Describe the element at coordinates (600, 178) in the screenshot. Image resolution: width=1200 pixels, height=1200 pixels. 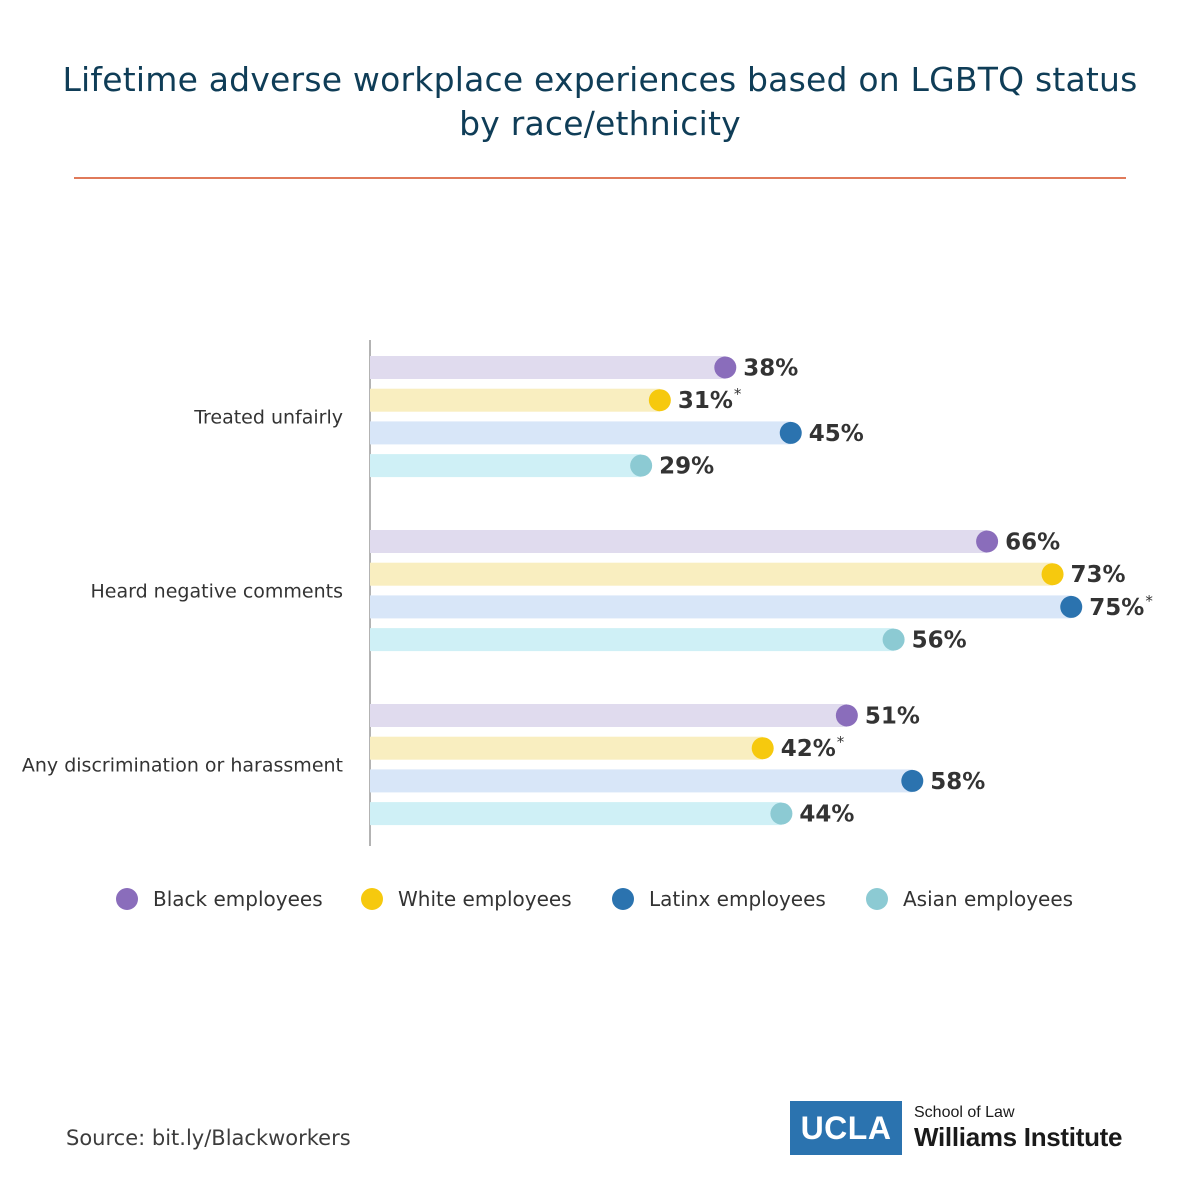
I see `title-divider` at that location.